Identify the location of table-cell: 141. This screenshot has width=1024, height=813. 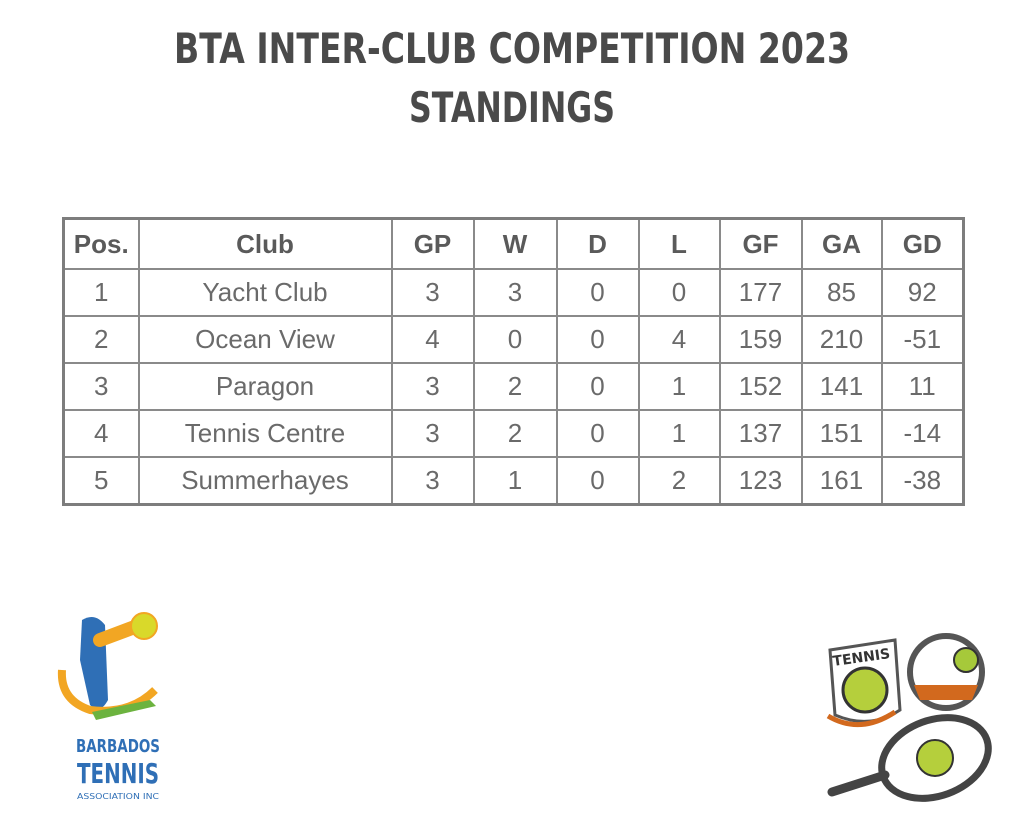
(841, 386).